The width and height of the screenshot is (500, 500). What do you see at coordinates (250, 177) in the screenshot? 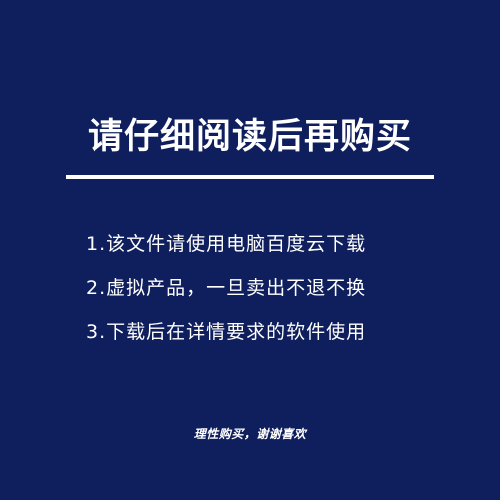
I see `headline-underline` at bounding box center [250, 177].